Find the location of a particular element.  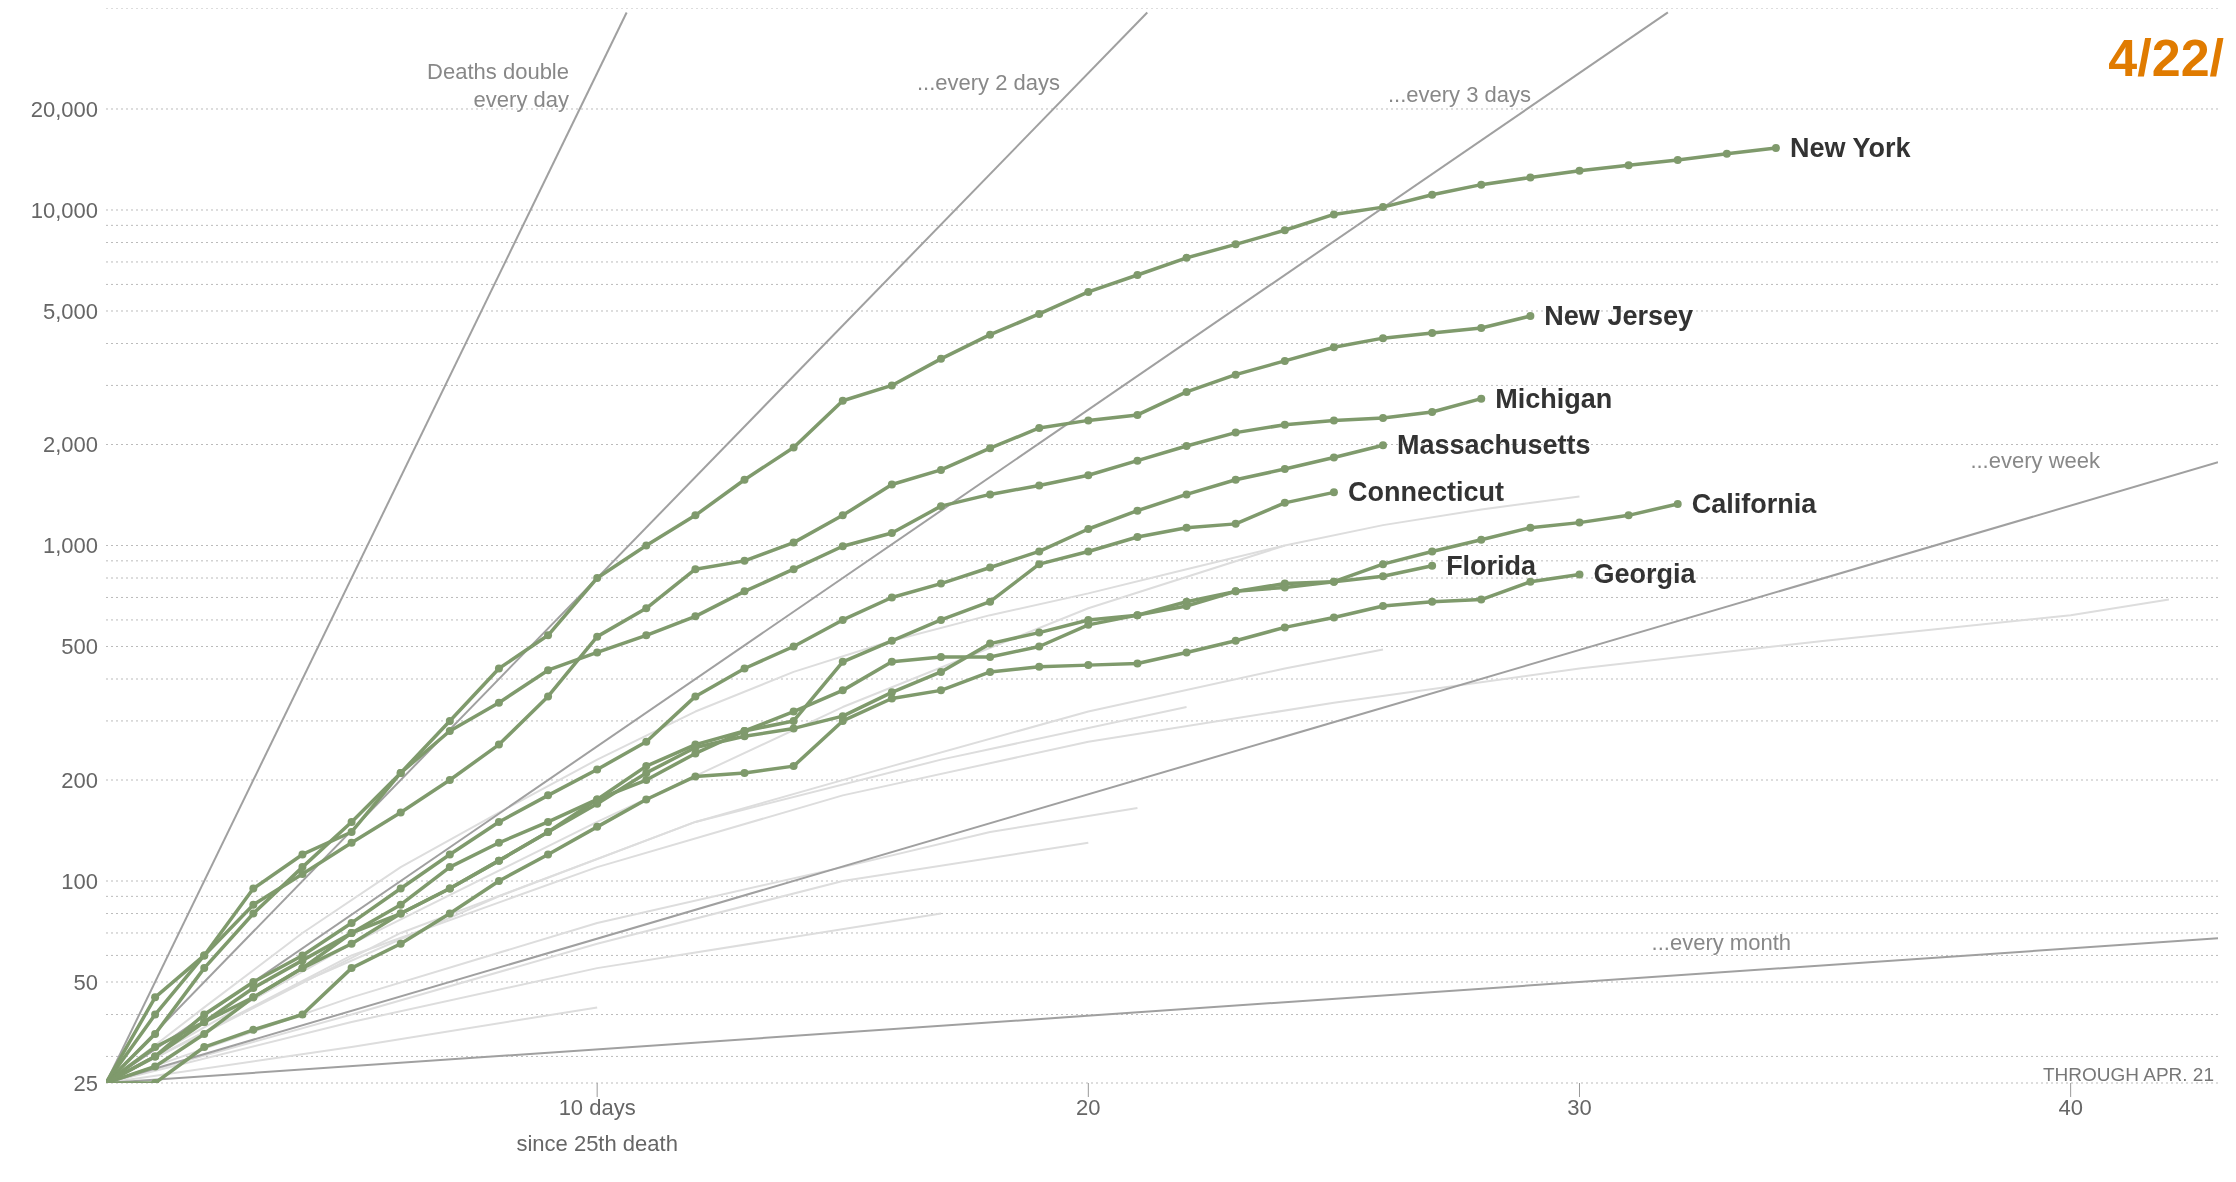

x-tick-label: 10 days is located at coordinates (597, 1107).